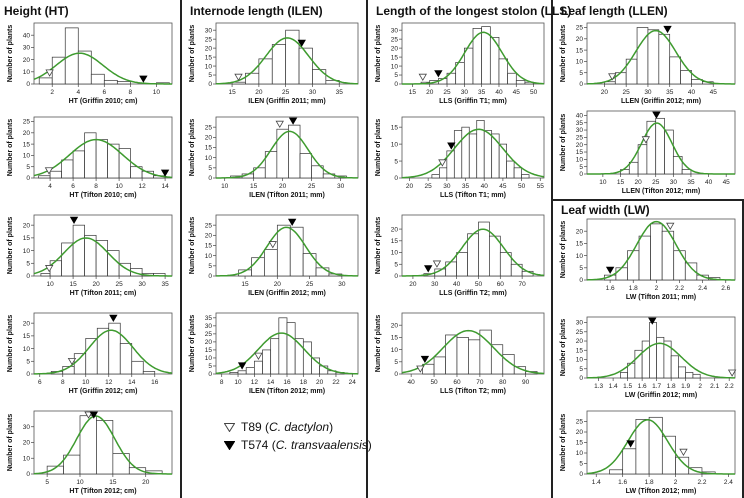 The height and width of the screenshot is (498, 744). I want to click on x-tick-label: 50, so click(434, 382).